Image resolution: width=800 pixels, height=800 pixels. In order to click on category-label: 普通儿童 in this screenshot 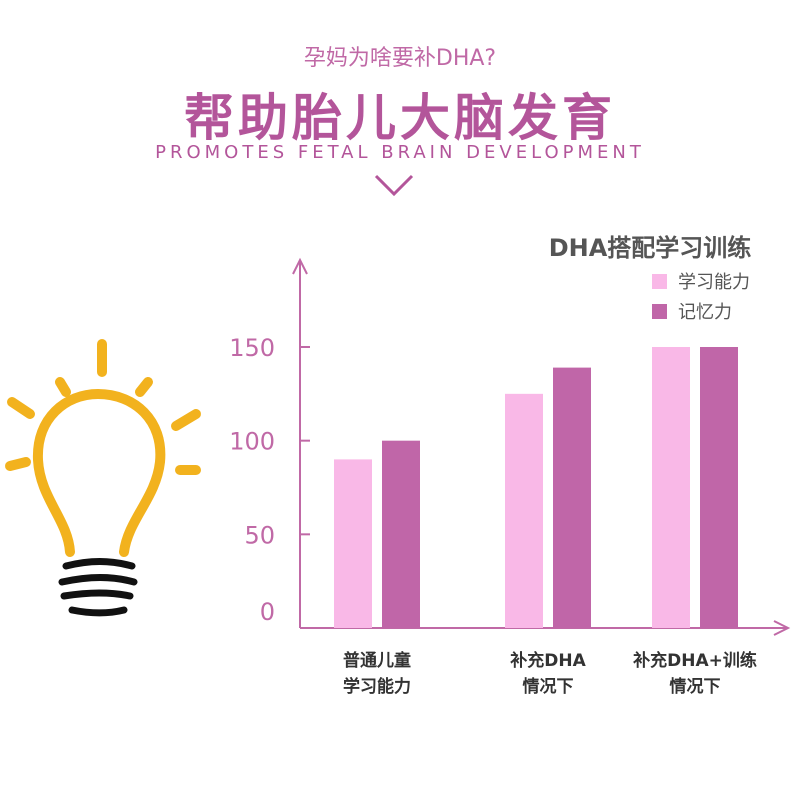, I will do `click(377, 660)`.